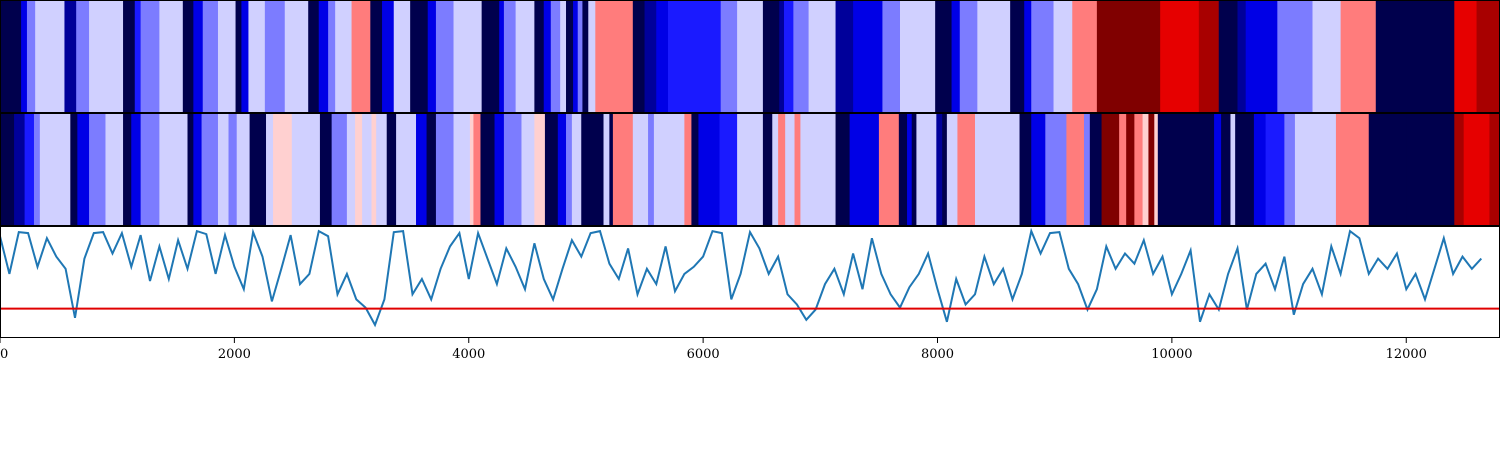  Describe the element at coordinates (1406, 354) in the screenshot. I see `x-tick-label-12000: 12000` at that location.